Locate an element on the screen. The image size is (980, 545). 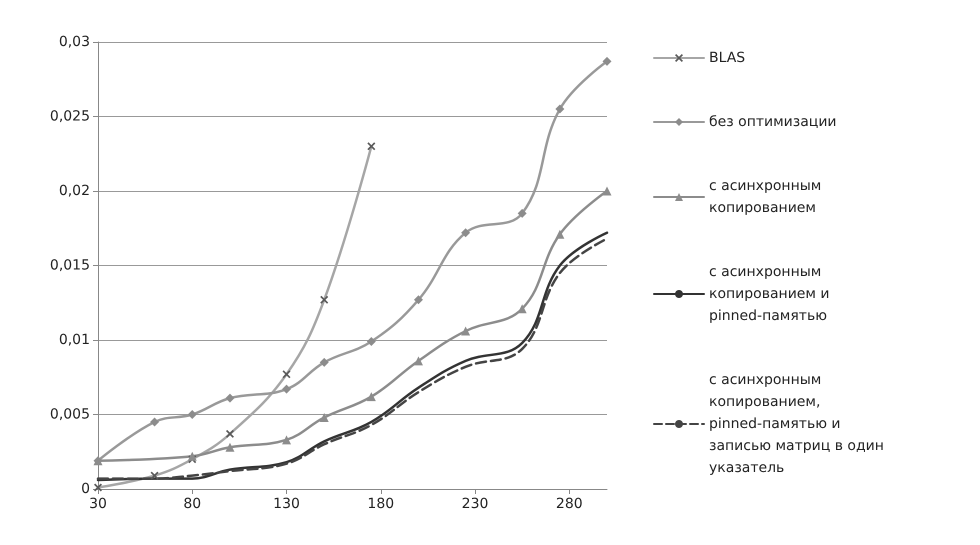
y-tick-label: 0,02 is located at coordinates (74, 191).